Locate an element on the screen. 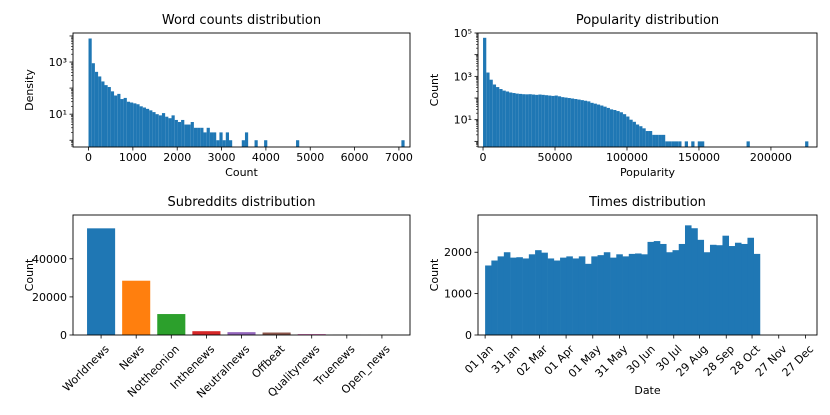  word_counts-axes-frame is located at coordinates (241, 90).